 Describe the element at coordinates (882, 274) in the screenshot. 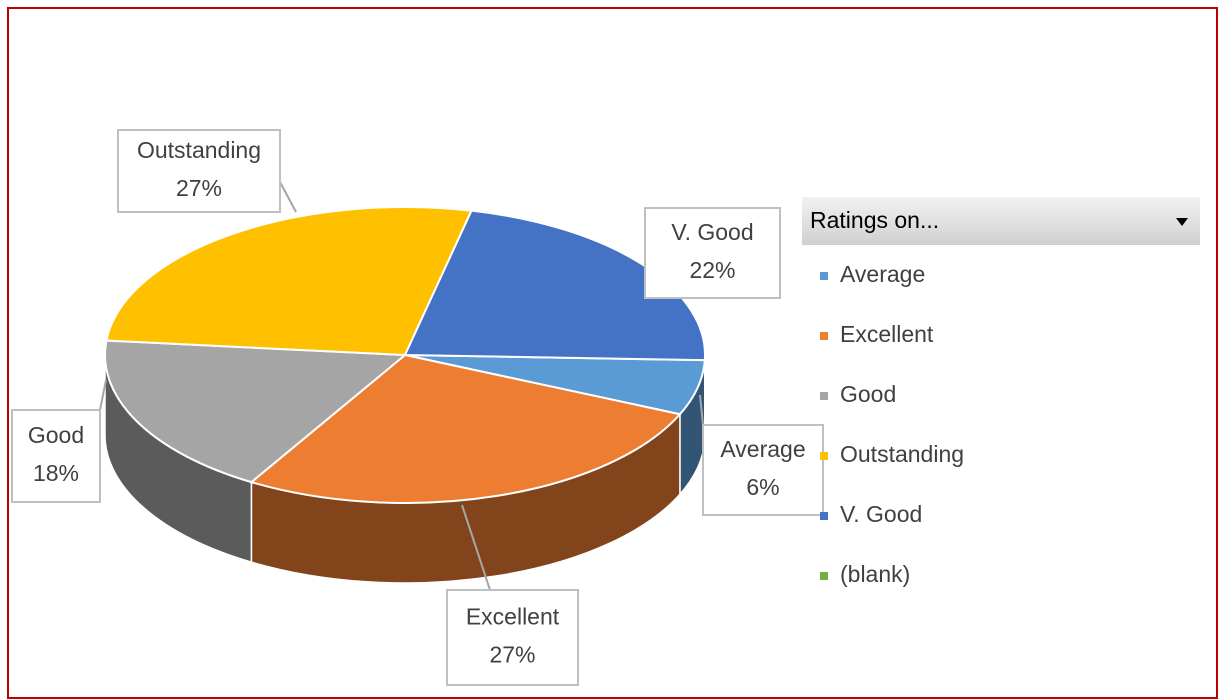

I see `legend-label: Average` at that location.